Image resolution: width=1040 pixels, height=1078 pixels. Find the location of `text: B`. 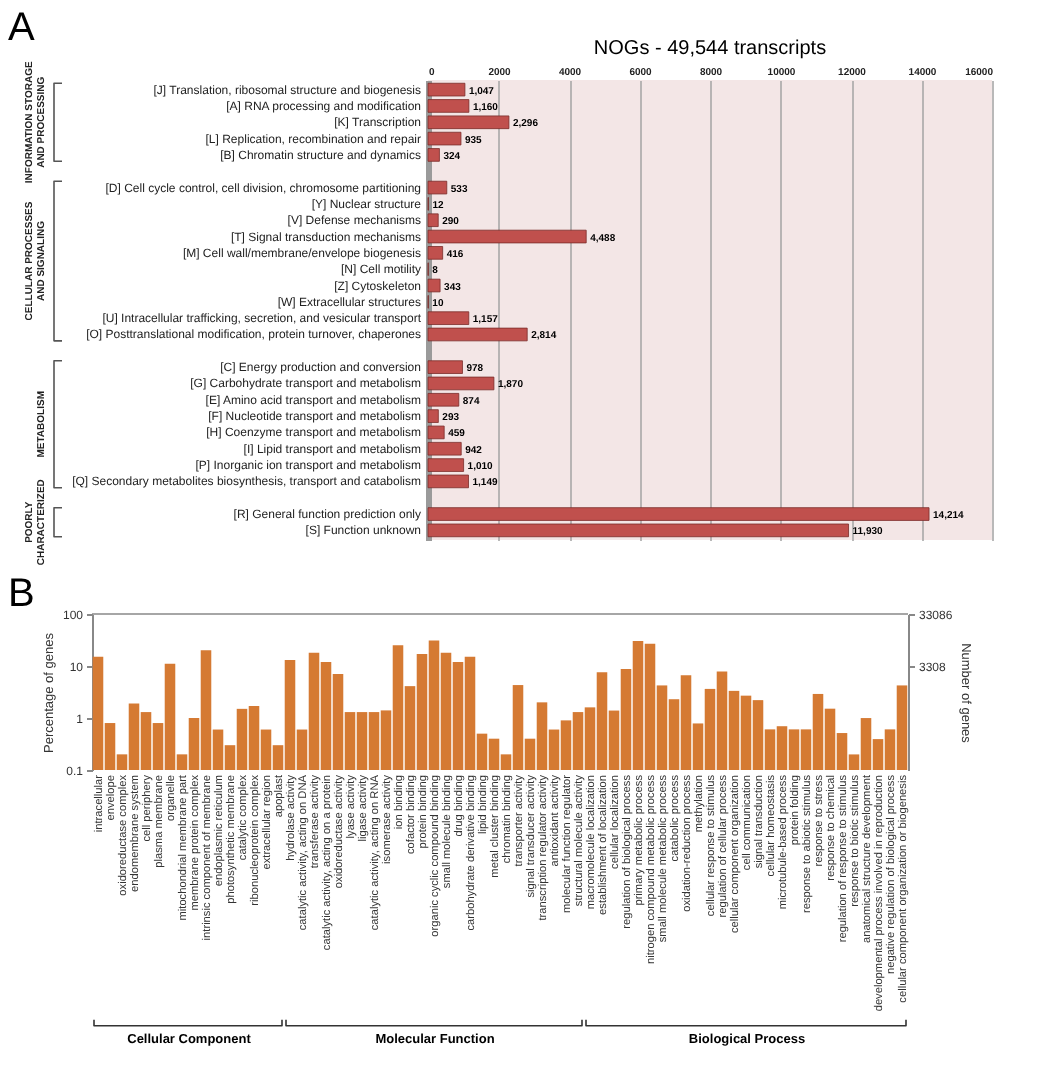

text: B is located at coordinates (21, 594).